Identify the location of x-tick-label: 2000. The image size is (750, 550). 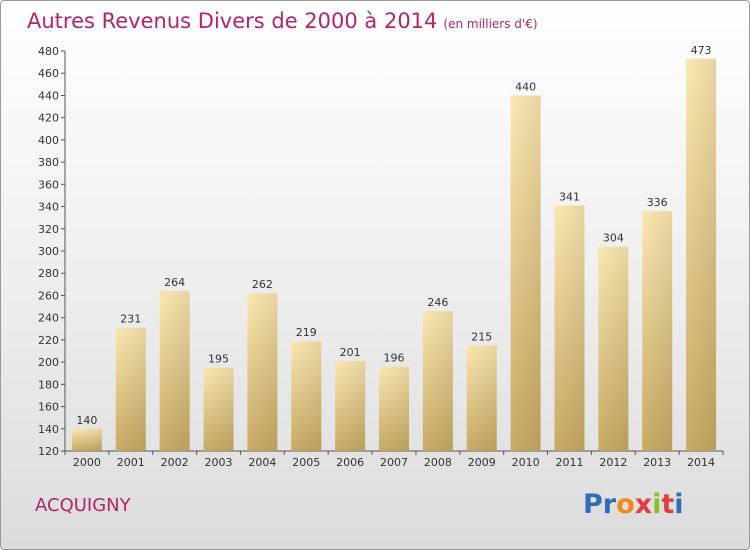
(87, 462).